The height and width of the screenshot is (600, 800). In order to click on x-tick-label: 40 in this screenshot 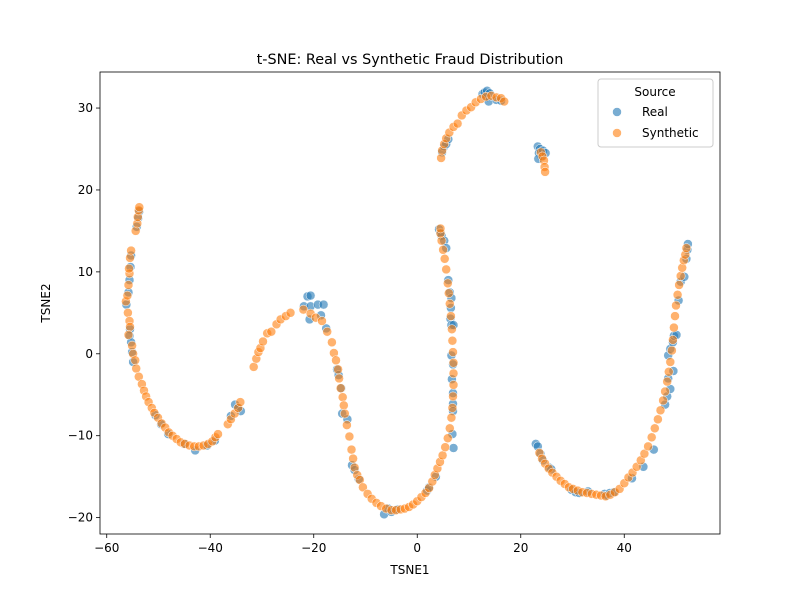, I will do `click(624, 548)`.